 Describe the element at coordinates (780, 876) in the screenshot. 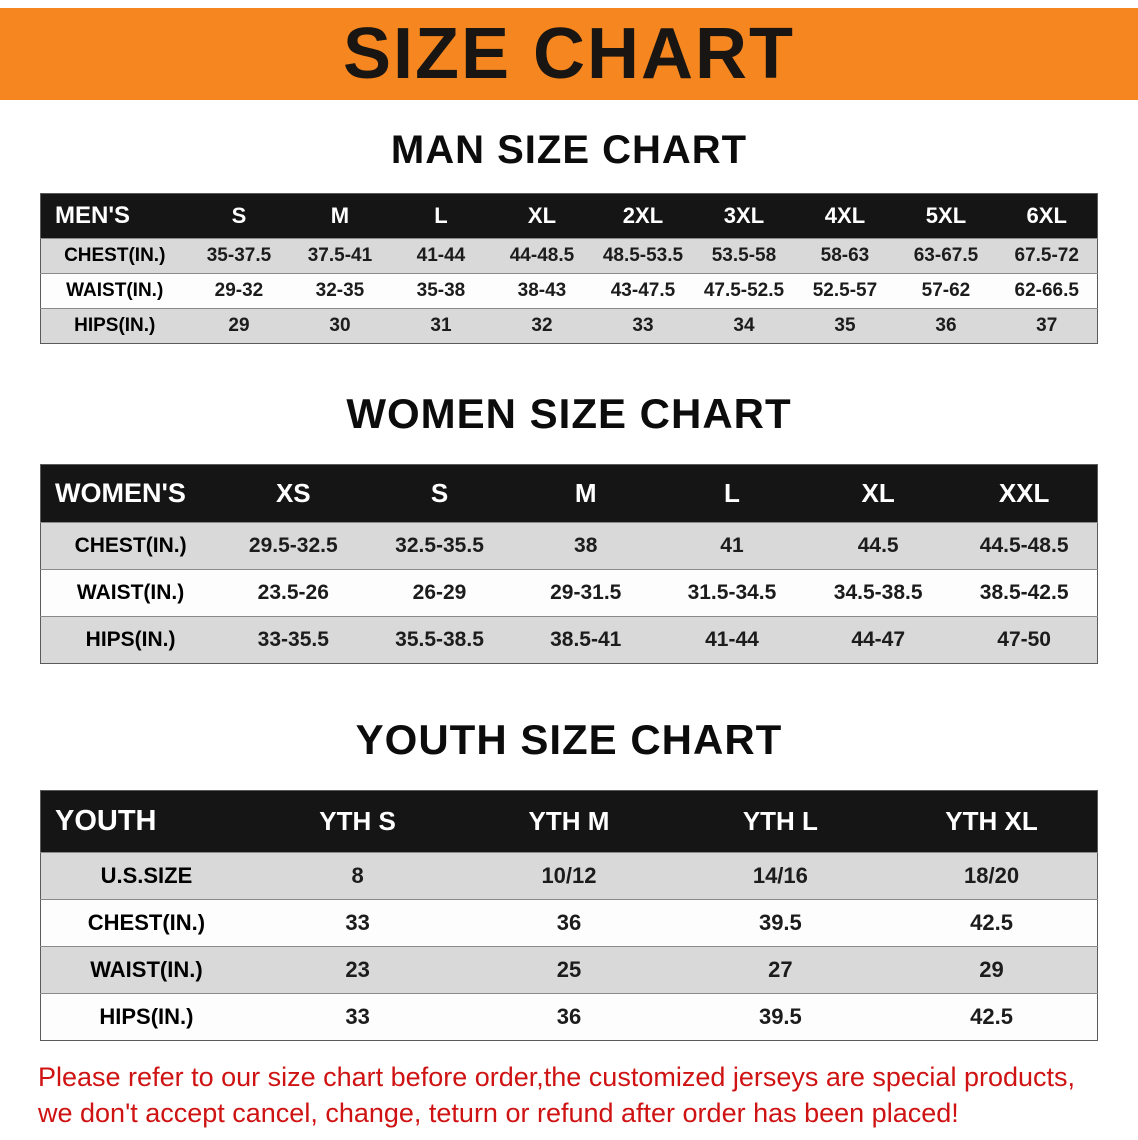

I see `table-cell: 14/16` at that location.